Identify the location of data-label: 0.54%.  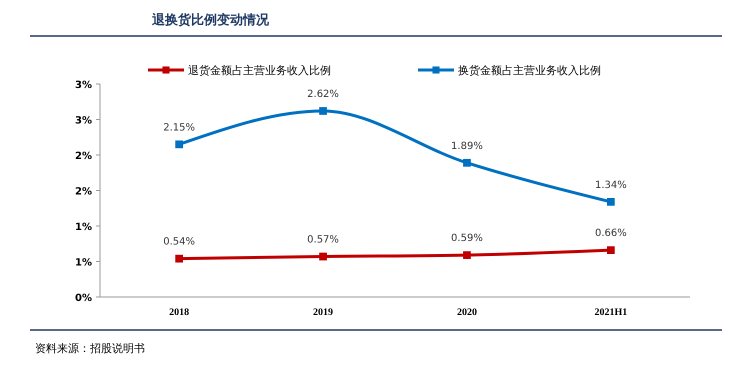
(179, 242).